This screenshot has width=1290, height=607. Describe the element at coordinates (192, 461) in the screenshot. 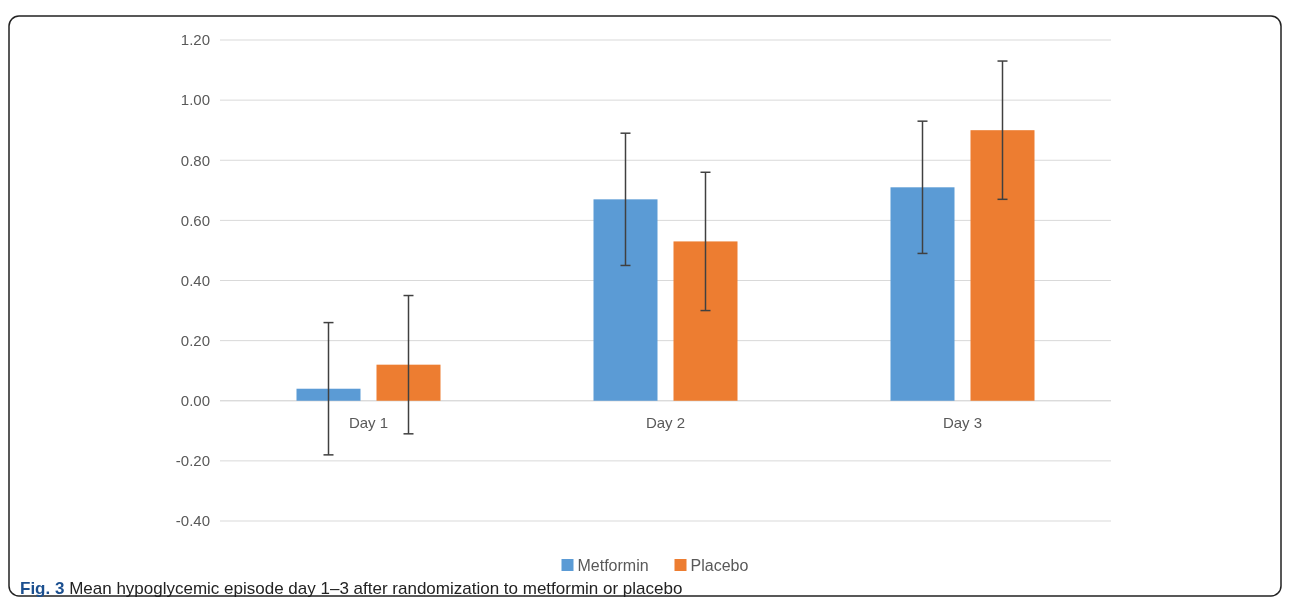

I see `y-tick-label: -0.20` at that location.